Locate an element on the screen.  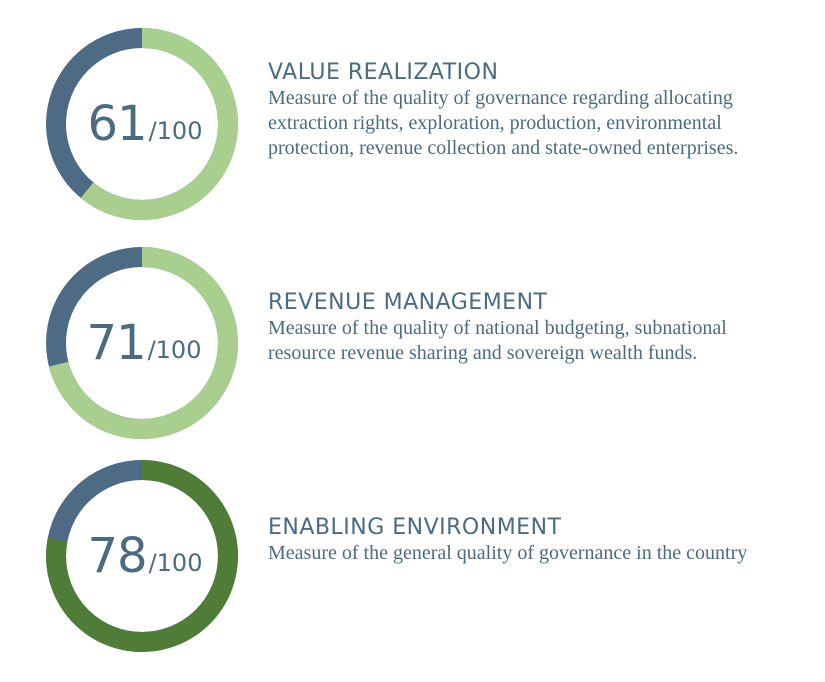
score-value: 61 is located at coordinates (117, 124).